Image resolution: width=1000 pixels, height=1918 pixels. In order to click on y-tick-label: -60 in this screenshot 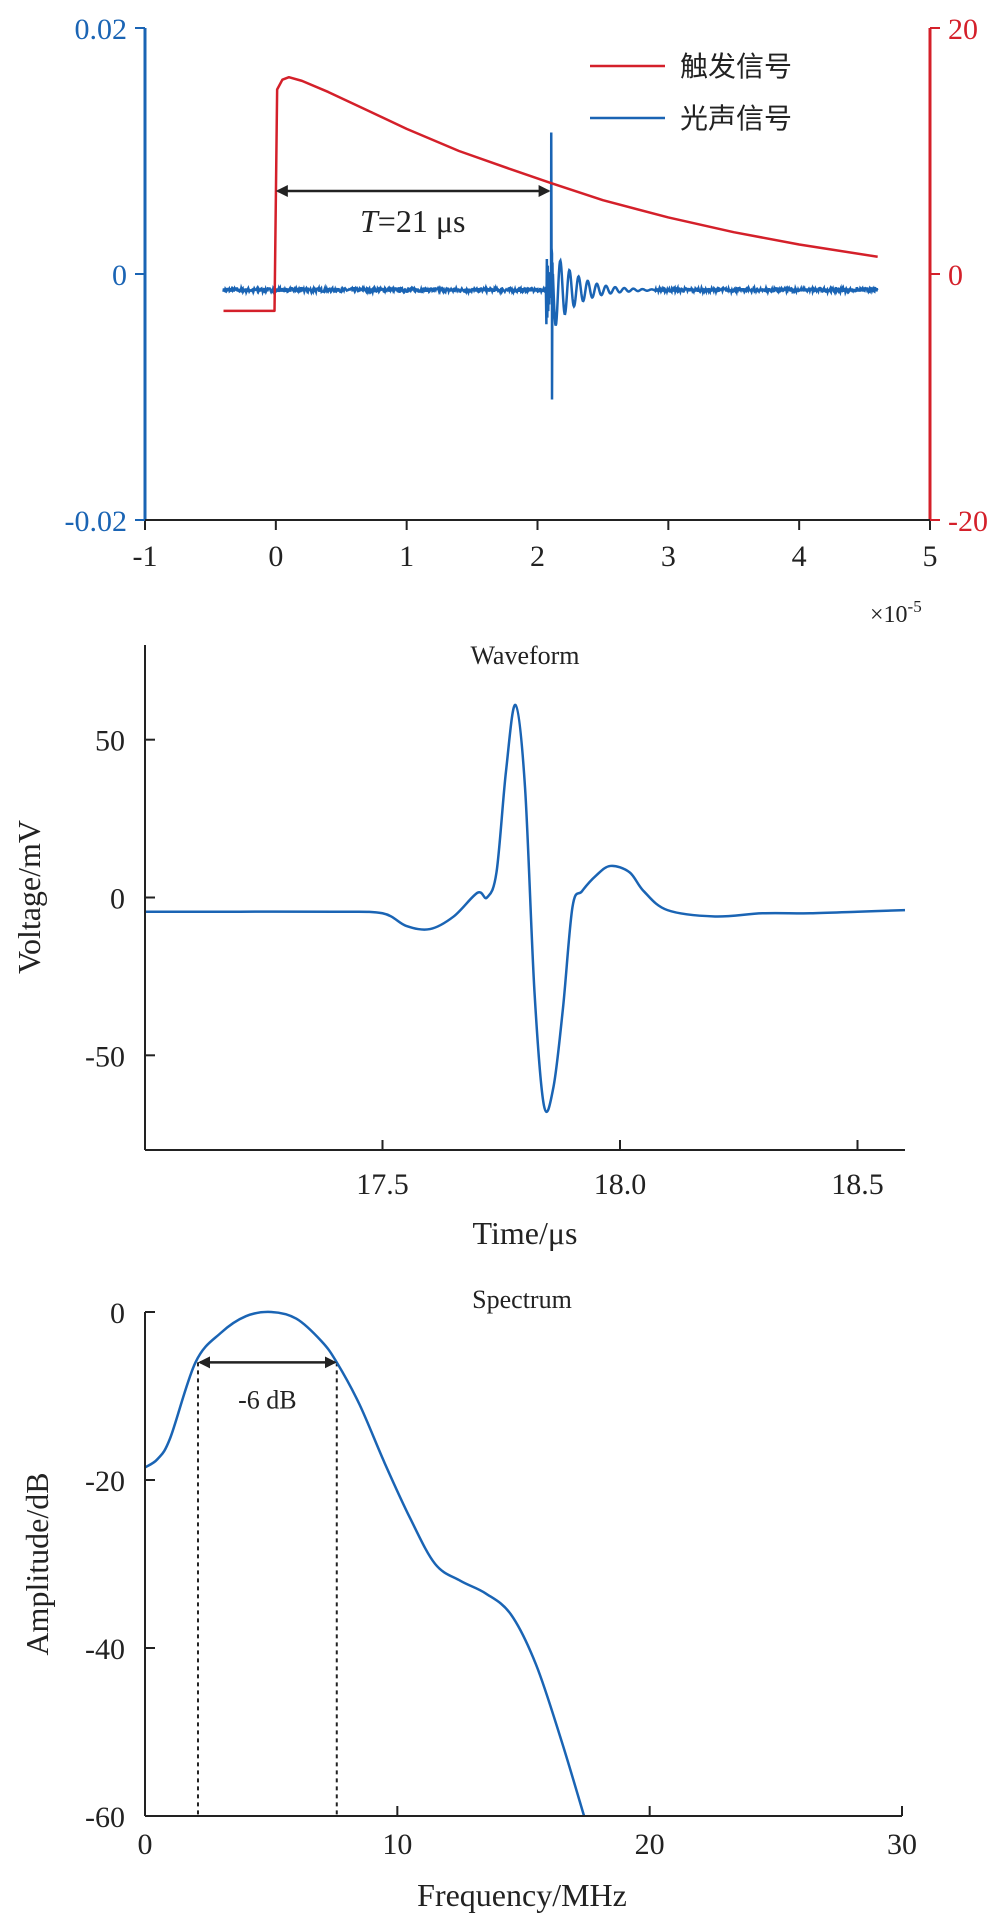, I will do `click(105, 1817)`.